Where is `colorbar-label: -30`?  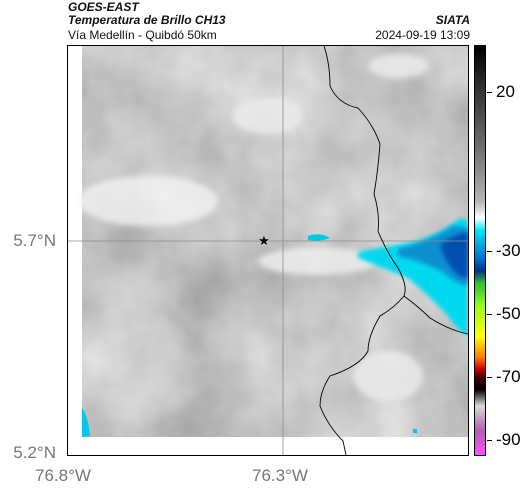
colorbar-label: -30 is located at coordinates (508, 250).